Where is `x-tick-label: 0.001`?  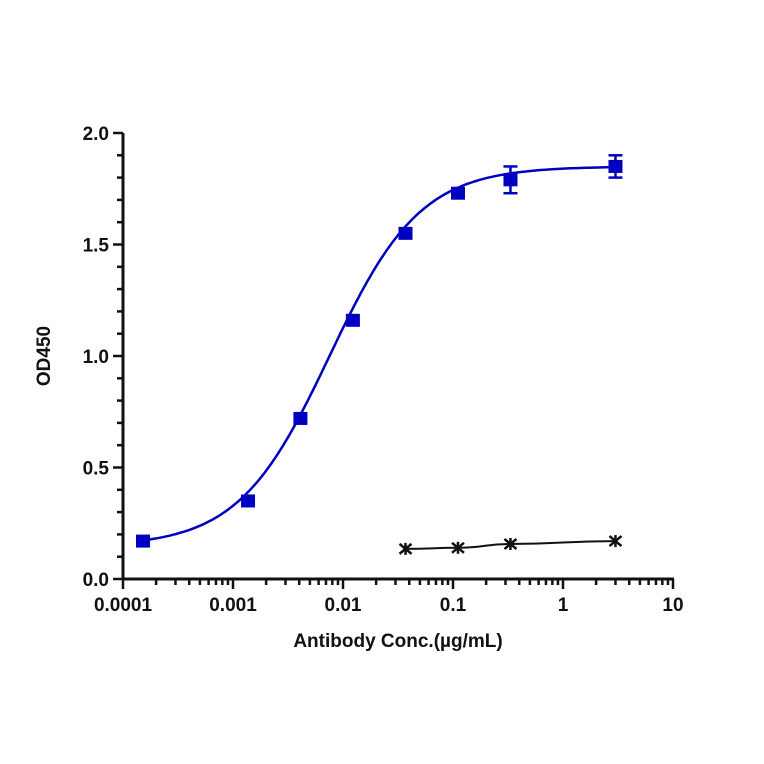
x-tick-label: 0.001 is located at coordinates (233, 605).